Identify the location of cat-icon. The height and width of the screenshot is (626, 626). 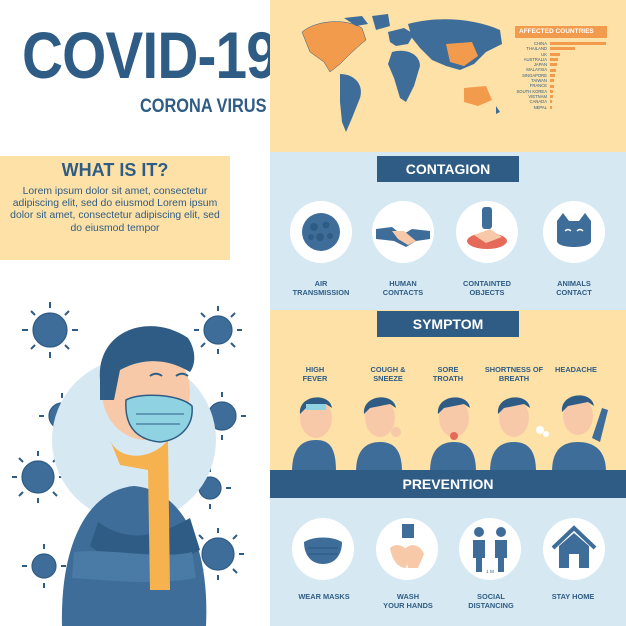
(574, 232).